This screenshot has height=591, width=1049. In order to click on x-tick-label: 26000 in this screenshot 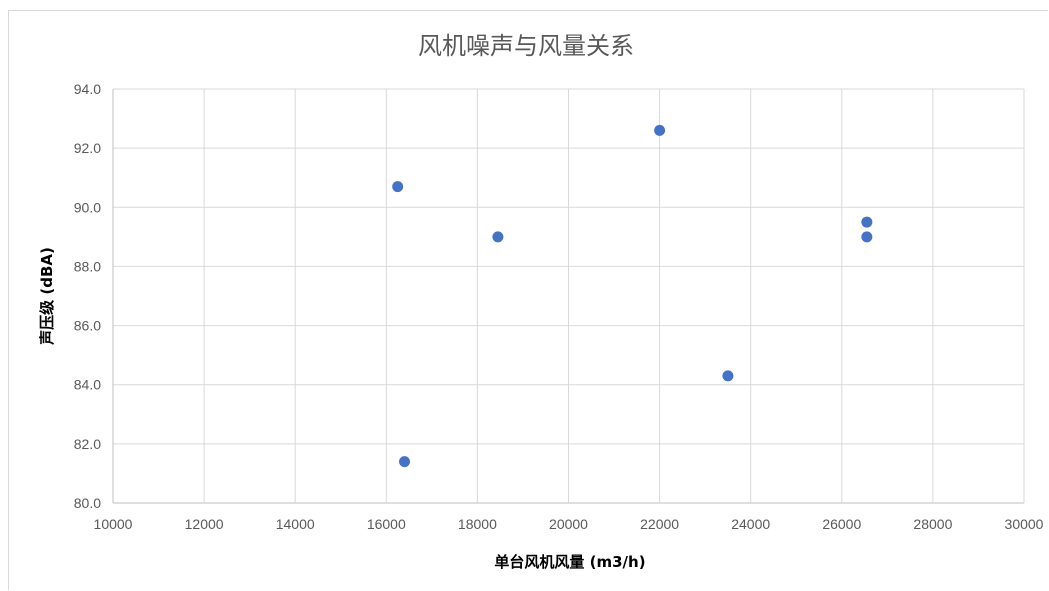, I will do `click(841, 524)`.